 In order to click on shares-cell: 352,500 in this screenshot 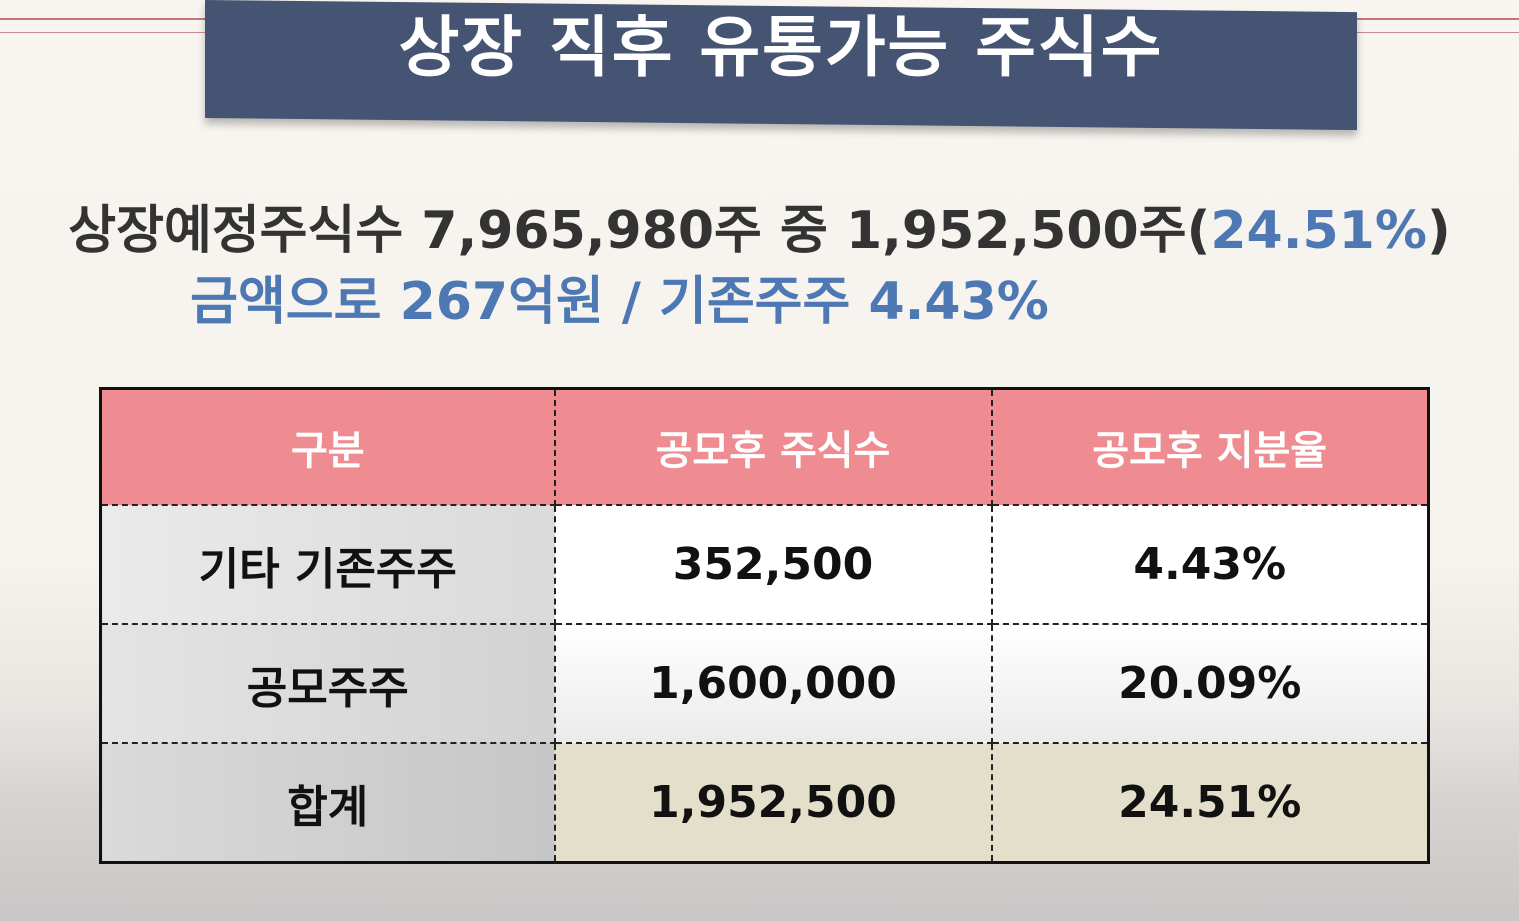, I will do `click(773, 565)`.